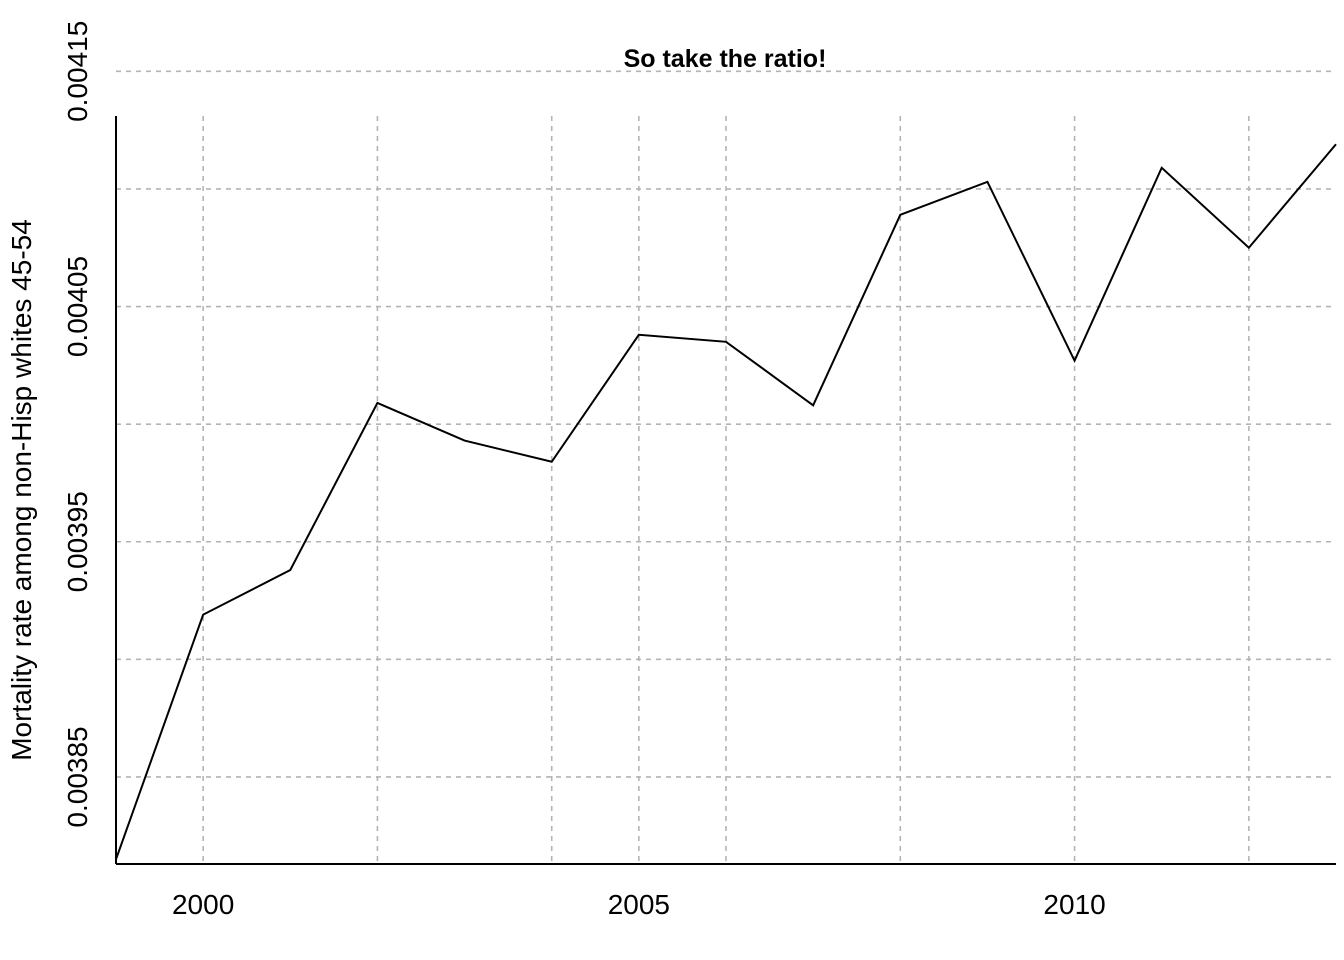 The height and width of the screenshot is (960, 1344). Describe the element at coordinates (1074, 904) in the screenshot. I see `x-tick-label-2: 2010` at that location.